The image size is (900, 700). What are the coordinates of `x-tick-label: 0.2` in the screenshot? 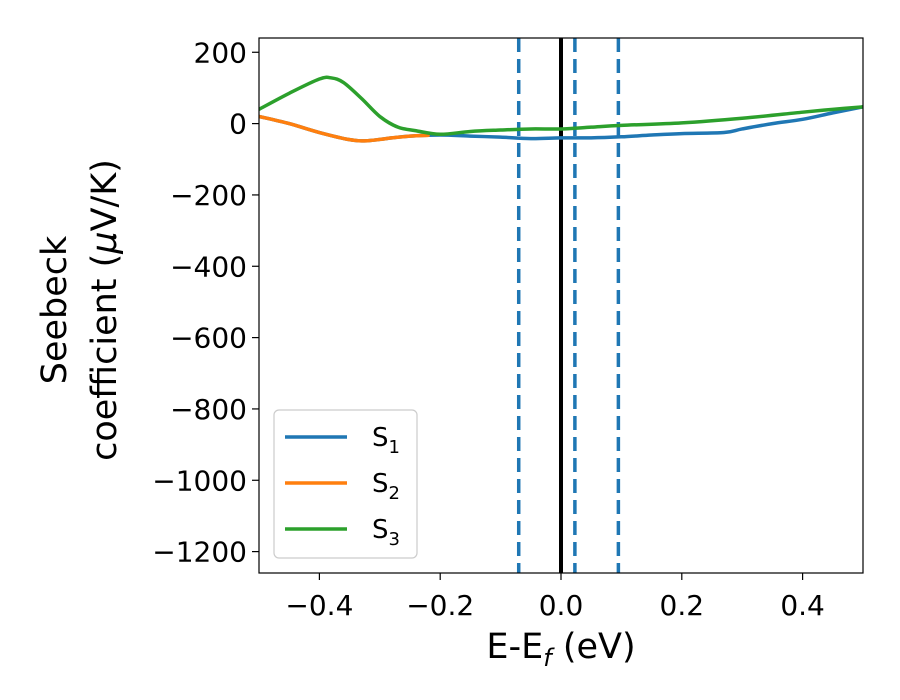 It's located at (682, 605).